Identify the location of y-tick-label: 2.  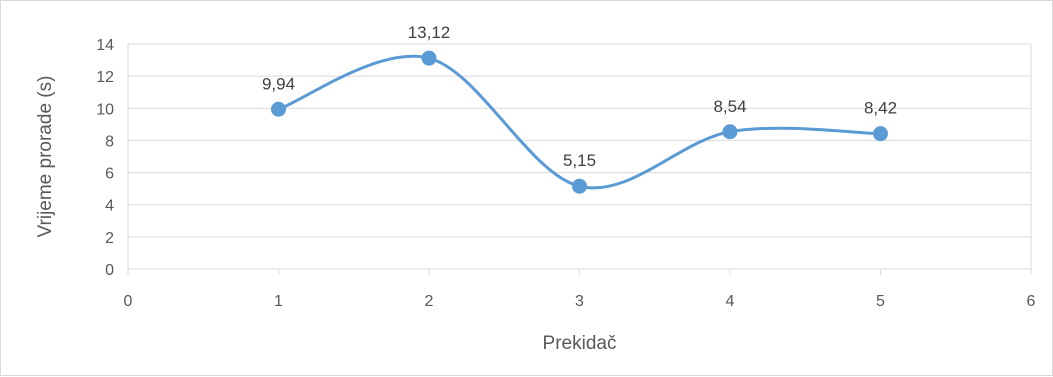
(109, 238).